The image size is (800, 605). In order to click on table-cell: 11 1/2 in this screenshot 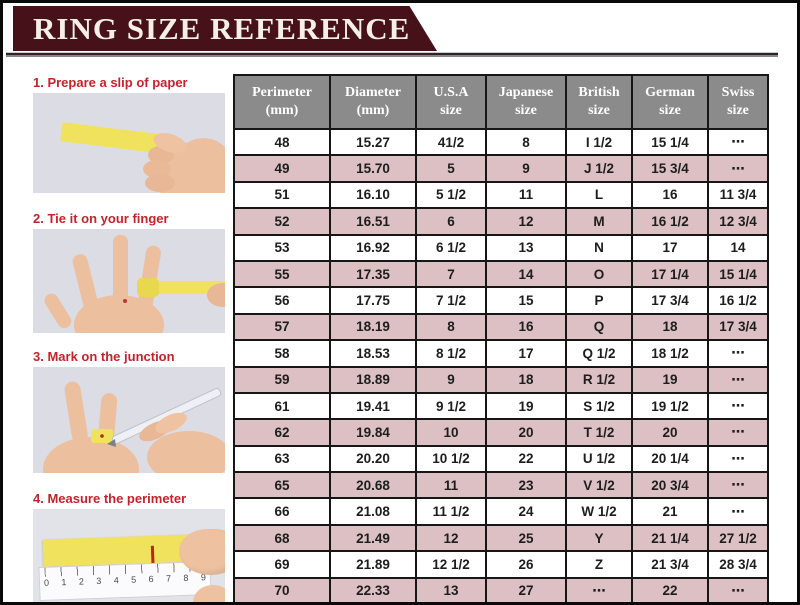, I will do `click(451, 511)`.